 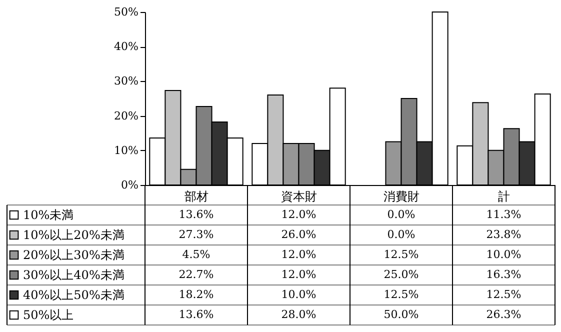 I want to click on y-tick-label: 10%, so click(x=126, y=150).